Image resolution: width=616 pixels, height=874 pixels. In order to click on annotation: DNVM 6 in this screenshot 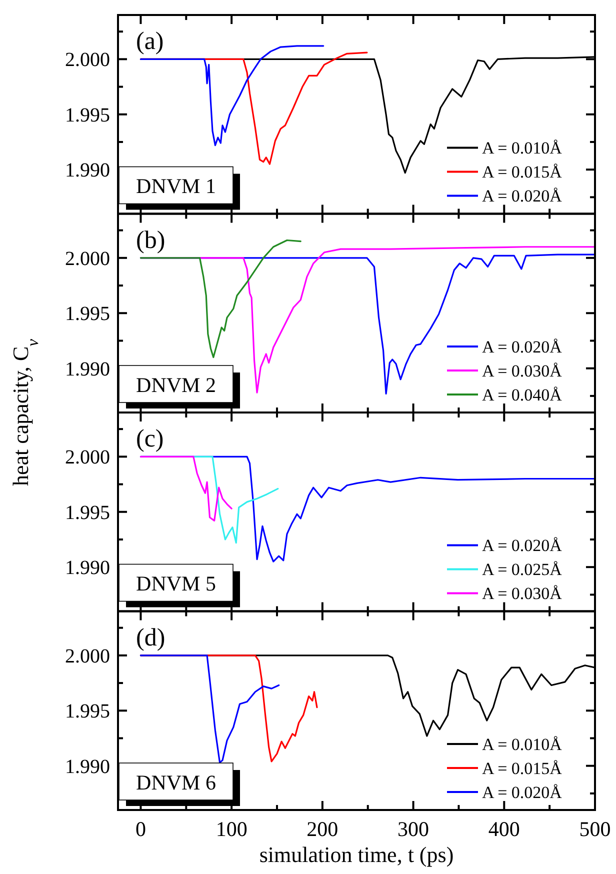, I will do `click(176, 782)`.